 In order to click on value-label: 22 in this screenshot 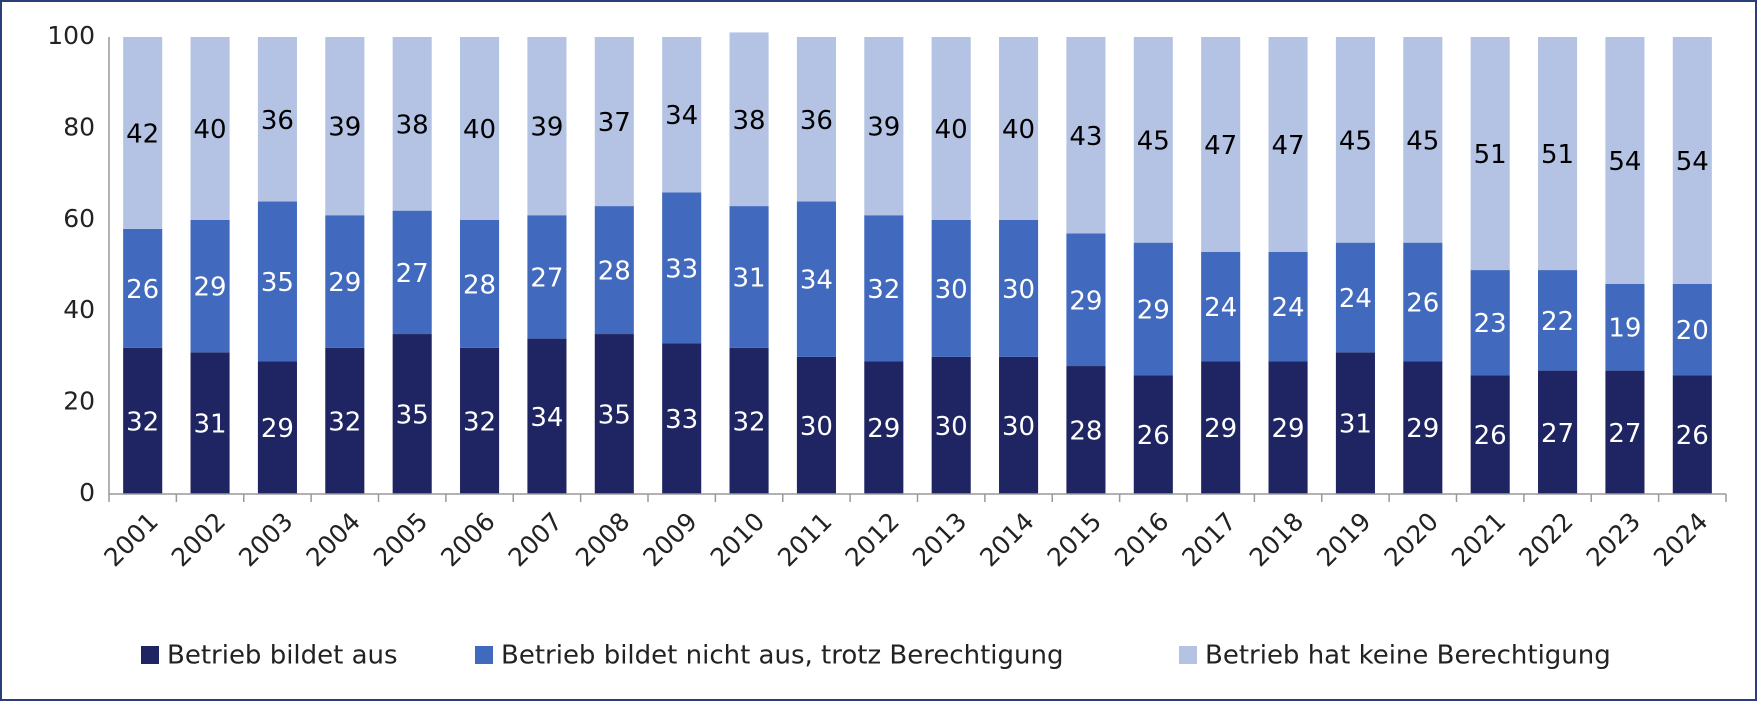, I will do `click(1557, 322)`.